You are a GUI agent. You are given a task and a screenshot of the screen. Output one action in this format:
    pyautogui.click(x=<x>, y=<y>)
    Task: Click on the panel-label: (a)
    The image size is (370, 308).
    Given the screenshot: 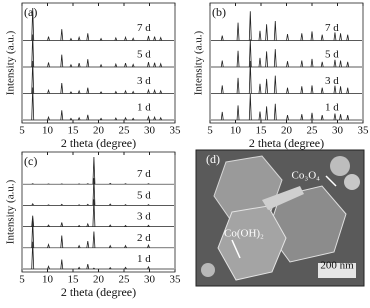 What is the action you would take?
    pyautogui.click(x=30, y=12)
    